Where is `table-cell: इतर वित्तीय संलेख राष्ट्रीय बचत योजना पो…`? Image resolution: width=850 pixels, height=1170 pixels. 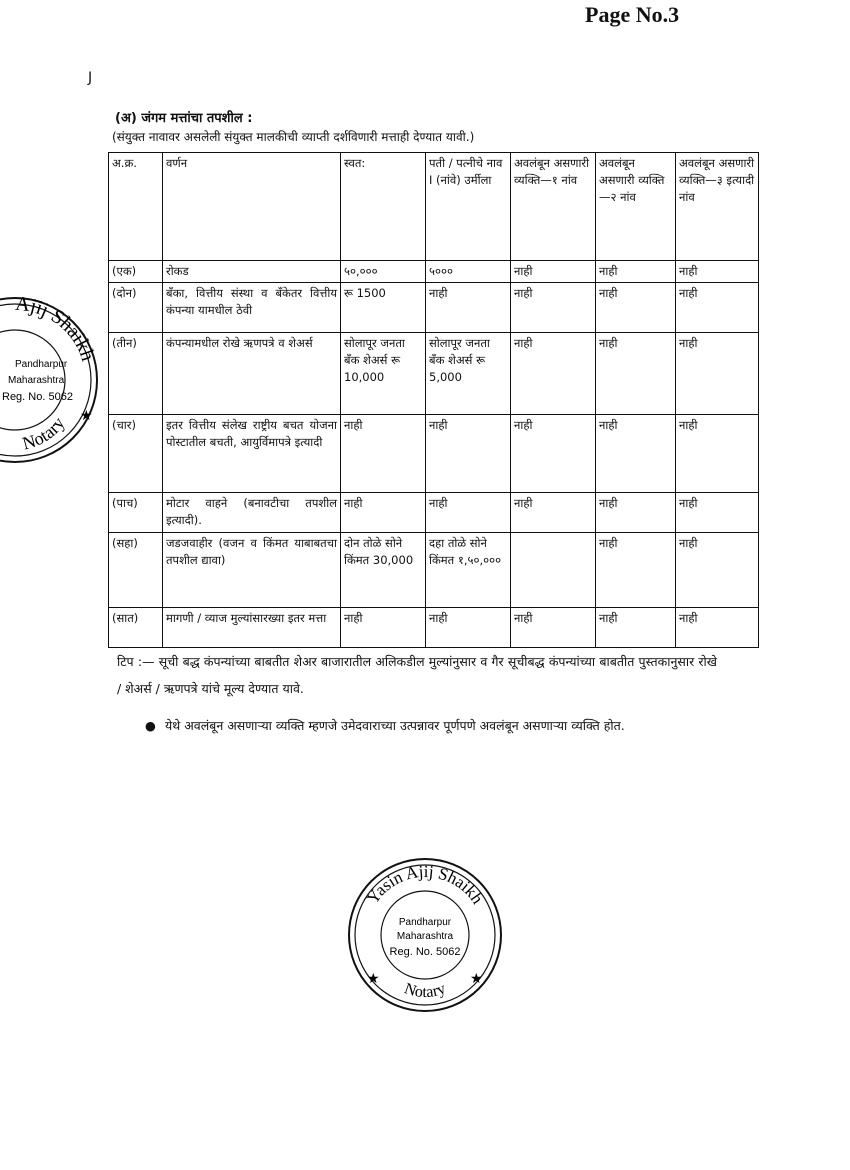 table-cell: इतर वित्तीय संलेख राष्ट्रीय बचत योजना पो… is located at coordinates (251, 453).